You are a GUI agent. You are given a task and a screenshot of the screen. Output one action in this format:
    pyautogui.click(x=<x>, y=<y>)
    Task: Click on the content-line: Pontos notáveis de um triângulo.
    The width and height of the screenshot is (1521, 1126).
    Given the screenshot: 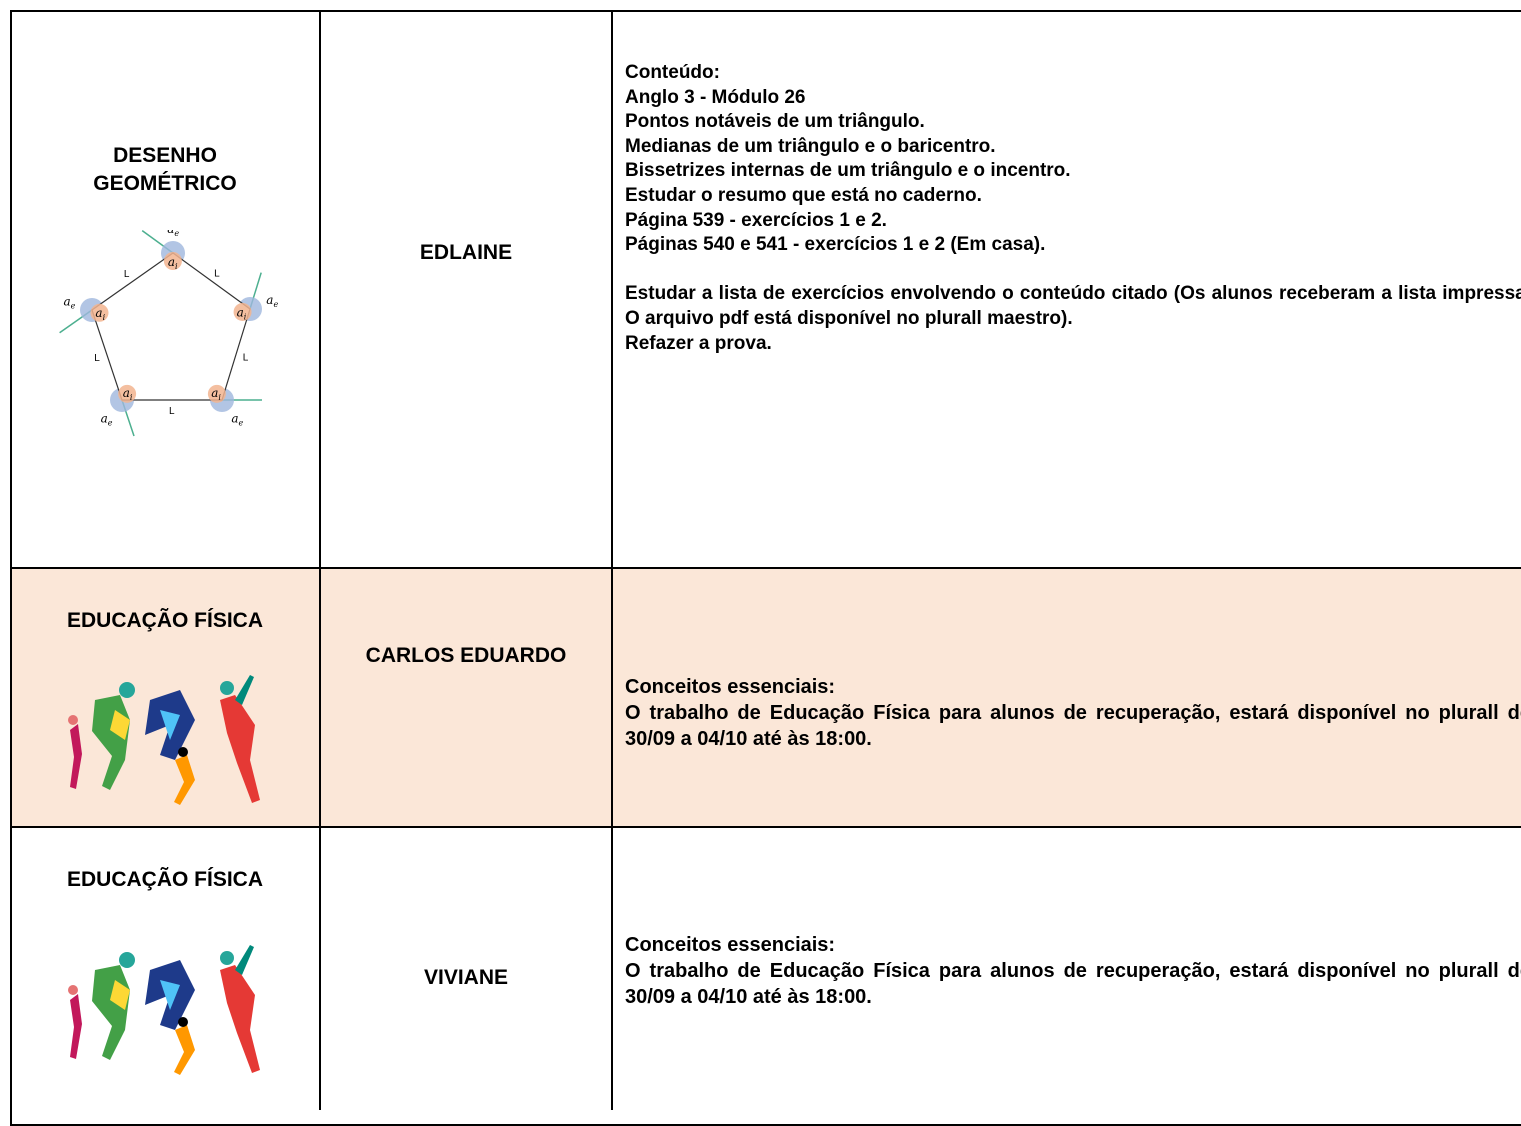 What is the action you would take?
    pyautogui.click(x=775, y=122)
    